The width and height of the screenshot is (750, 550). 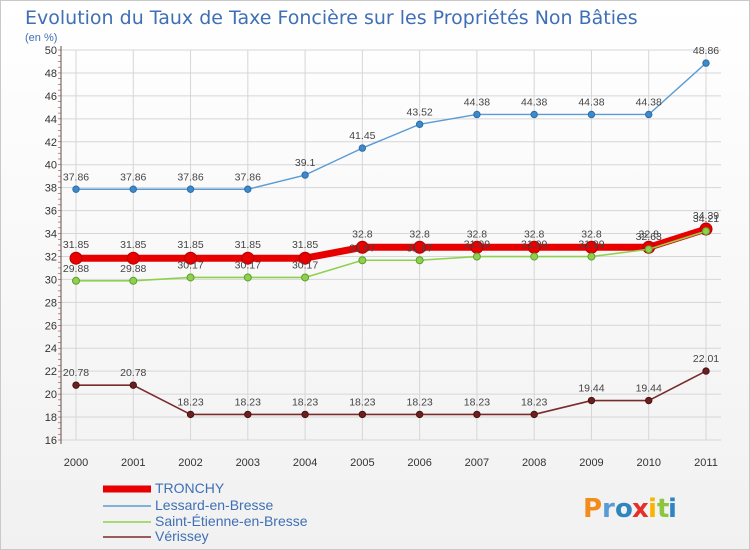 I want to click on x-tick-label: 2011, so click(x=706, y=463).